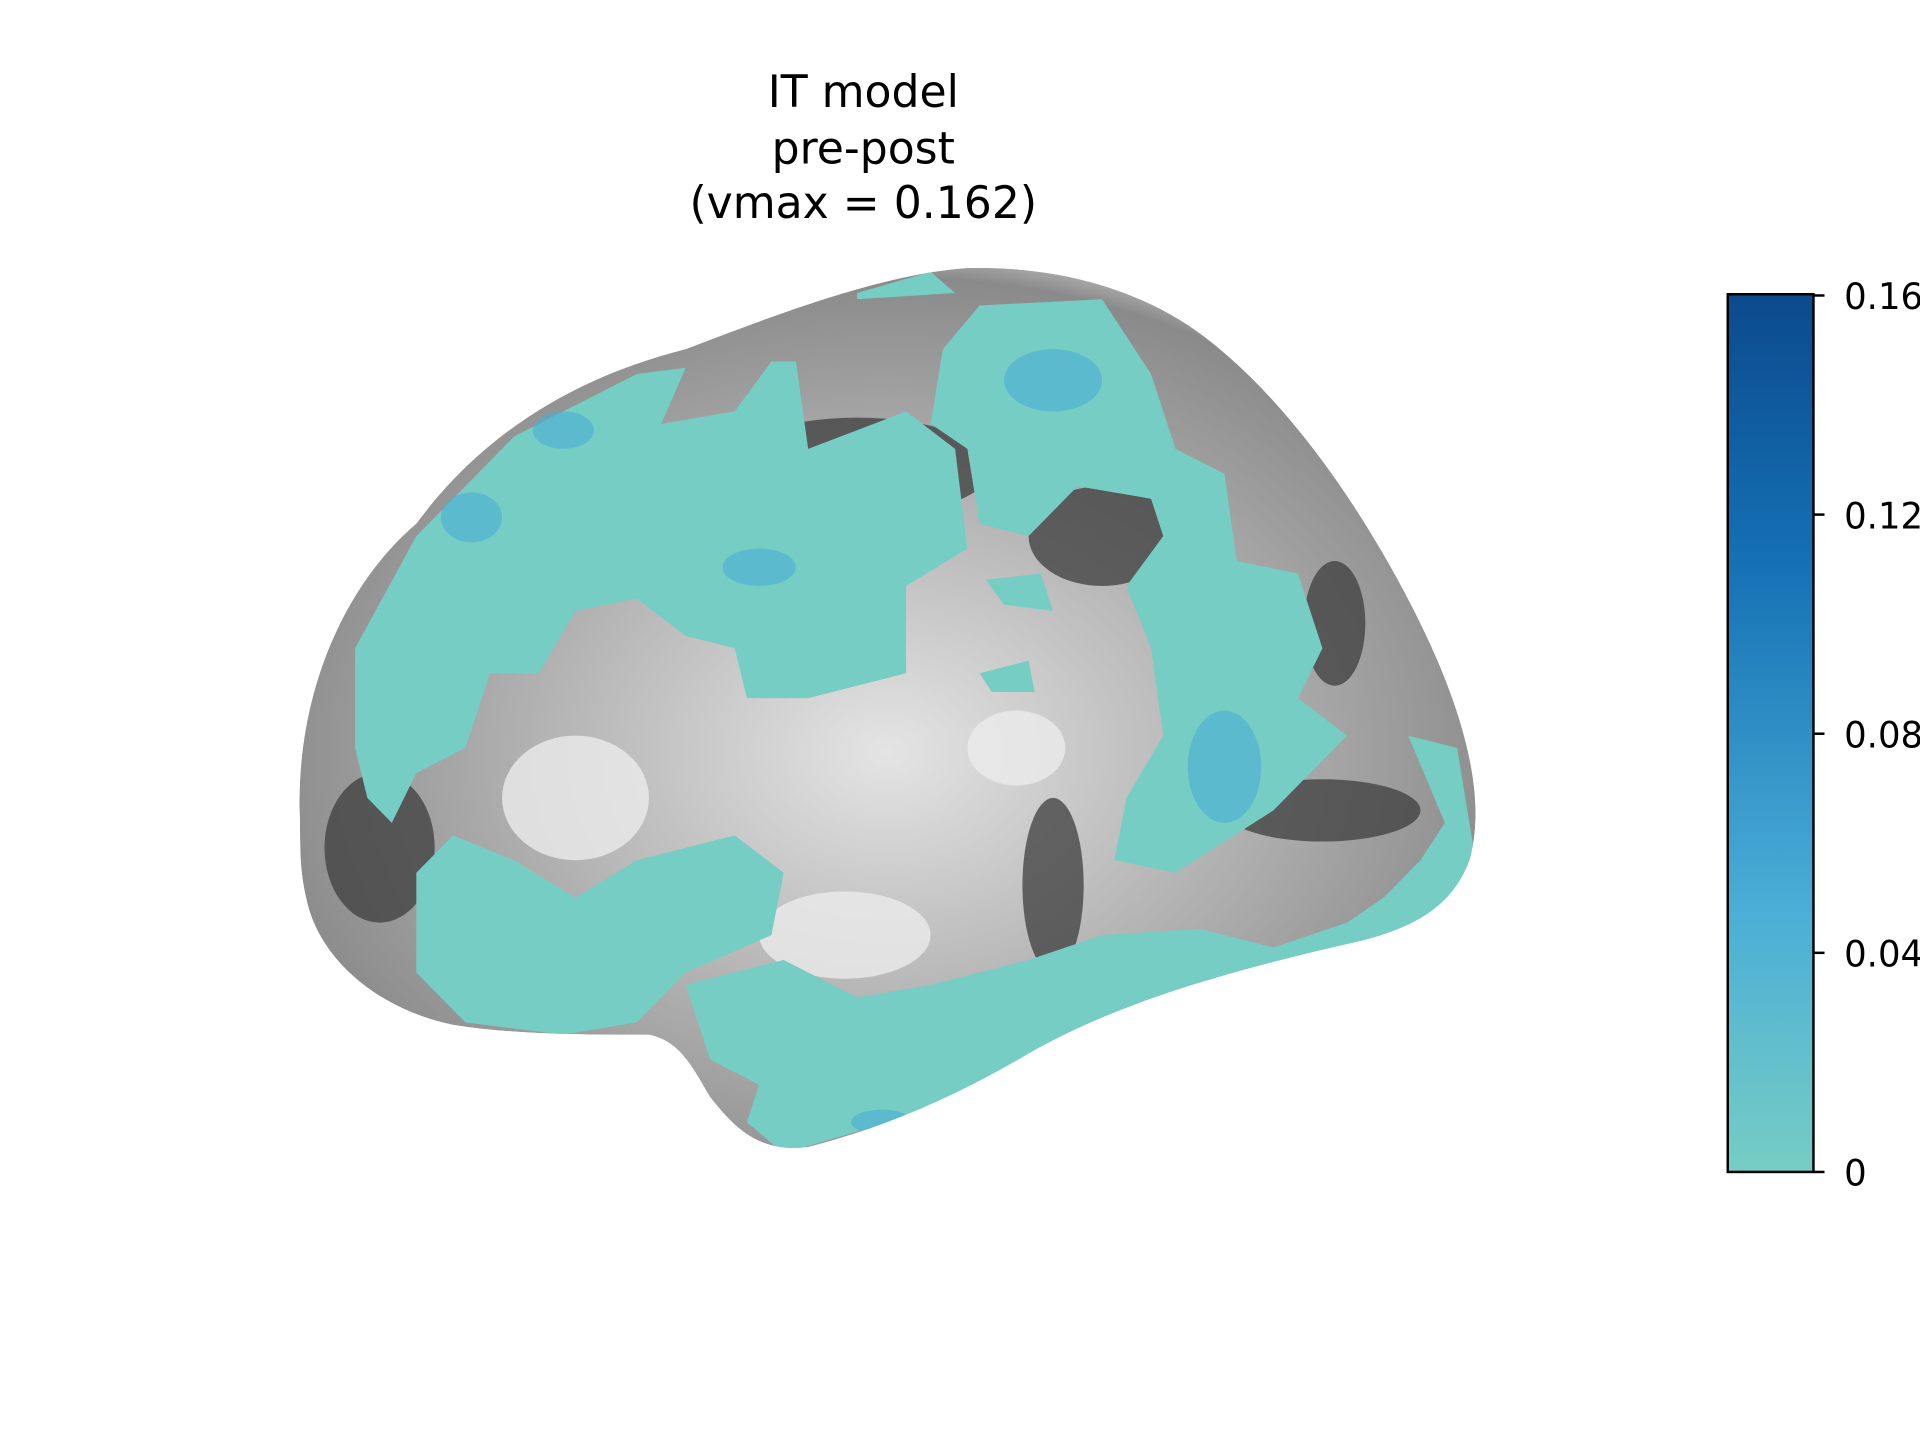 The image size is (1920, 1440). I want to click on title-line: IT model, so click(863, 92).